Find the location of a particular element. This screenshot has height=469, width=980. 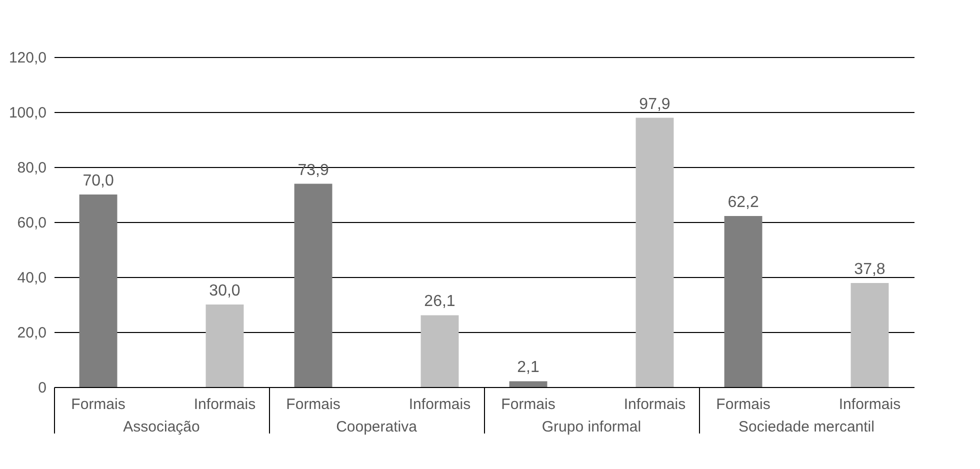

series-label: Formais is located at coordinates (98, 404).